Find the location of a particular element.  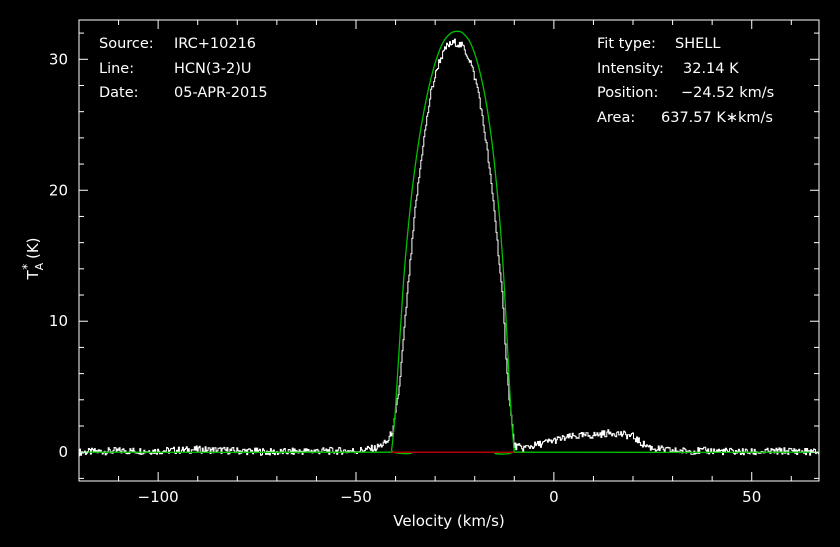

x-tick-label: 50 is located at coordinates (751, 497).